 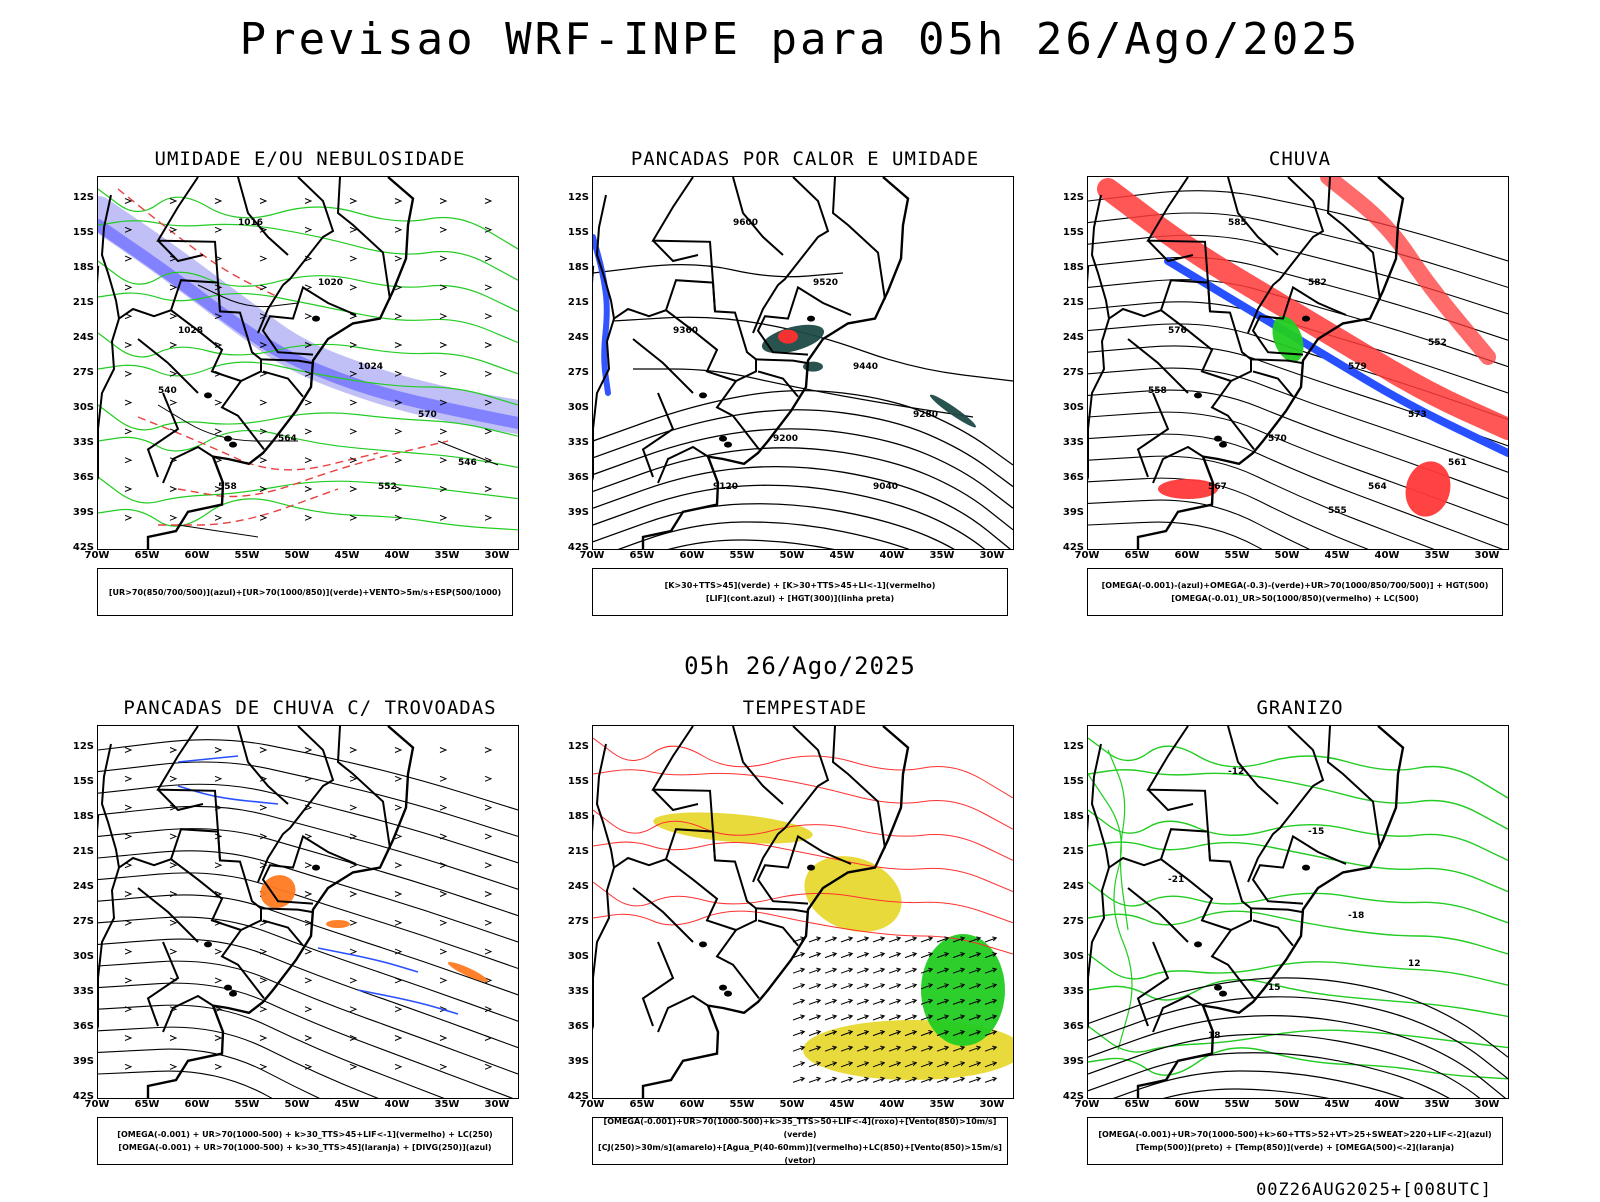 I want to click on map-area, so click(x=308, y=912).